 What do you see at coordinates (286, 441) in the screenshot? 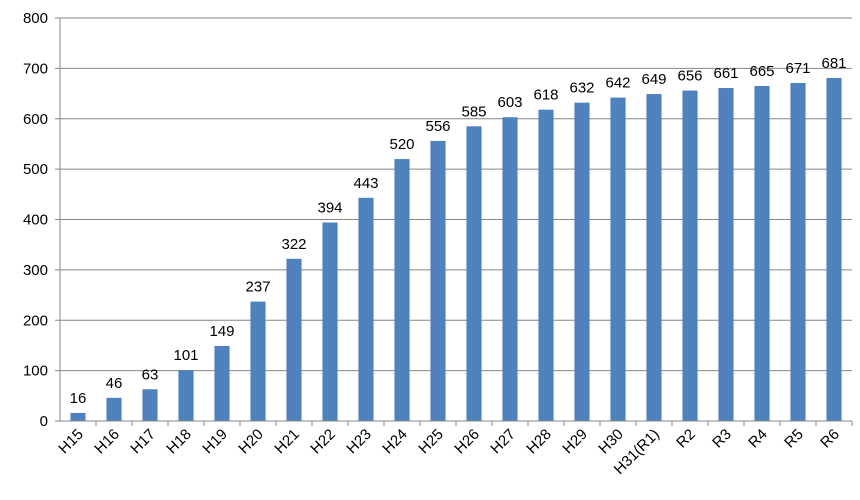
I see `category-label-H21: H21` at bounding box center [286, 441].